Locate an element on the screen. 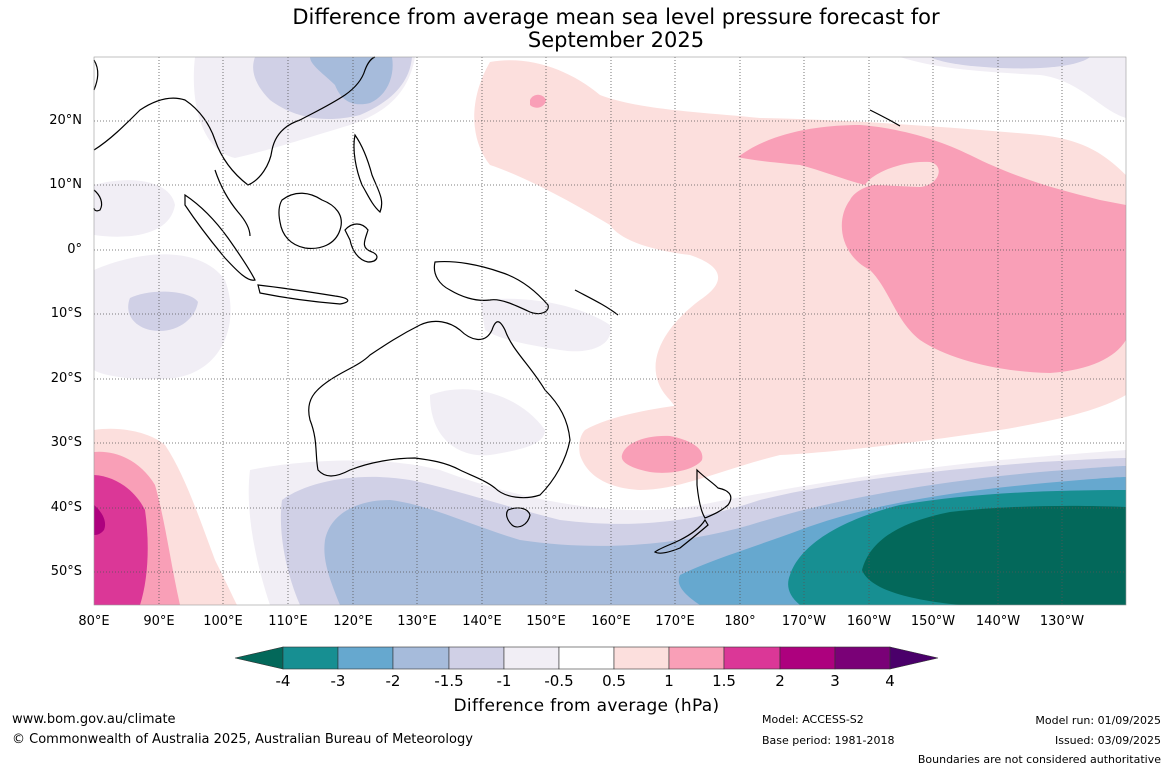 The height and width of the screenshot is (770, 1173). footer-base-period: Base period: 1981-2018 is located at coordinates (828, 740).